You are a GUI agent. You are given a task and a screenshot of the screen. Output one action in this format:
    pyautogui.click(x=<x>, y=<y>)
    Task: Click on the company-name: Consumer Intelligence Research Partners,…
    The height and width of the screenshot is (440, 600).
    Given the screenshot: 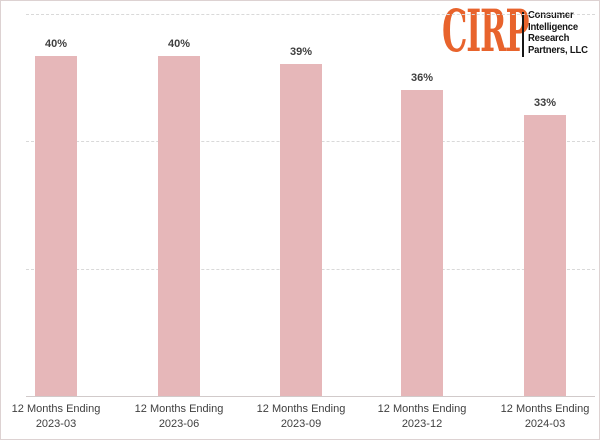 What is the action you would take?
    pyautogui.click(x=558, y=33)
    